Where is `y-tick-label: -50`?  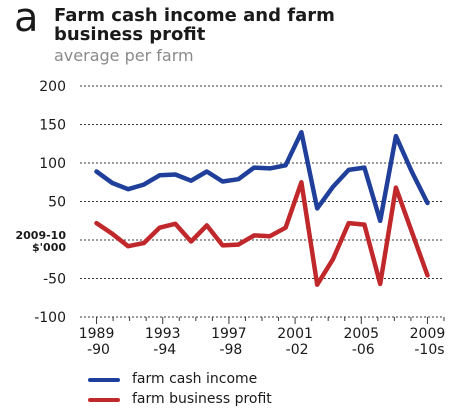 y-tick-label: -50 is located at coordinates (54, 280).